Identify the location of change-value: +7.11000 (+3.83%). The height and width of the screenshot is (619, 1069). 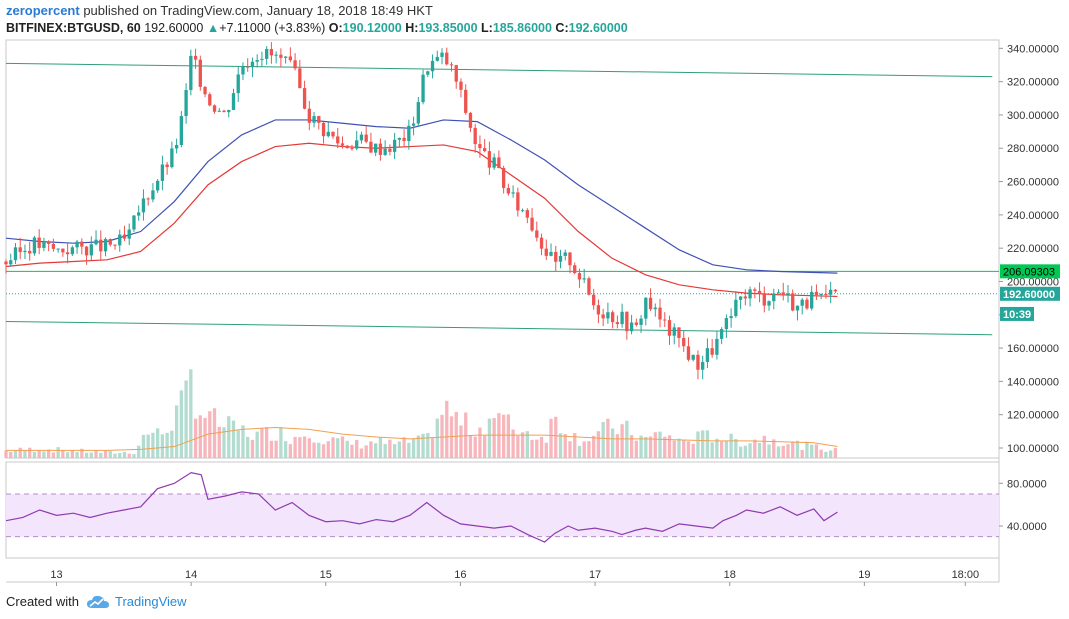
(272, 28).